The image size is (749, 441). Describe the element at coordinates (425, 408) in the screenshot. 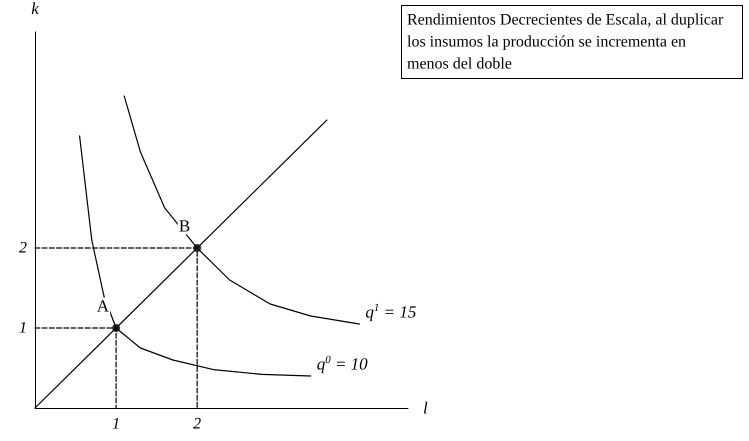

I see `x-axis-title: l` at that location.